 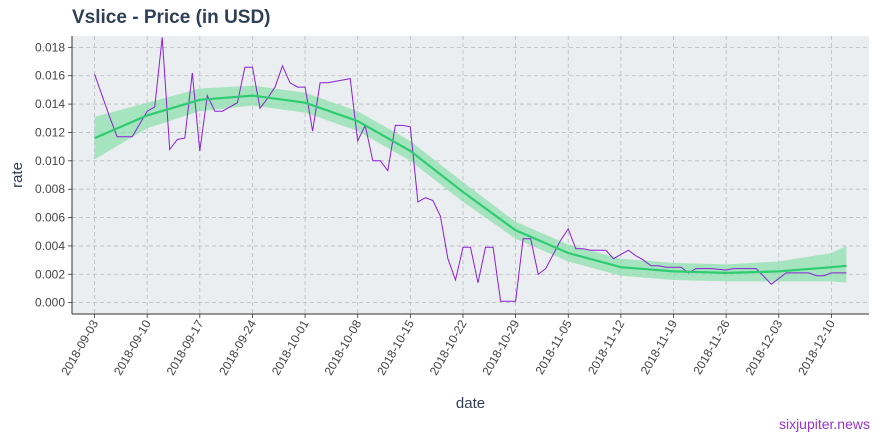 What do you see at coordinates (395, 347) in the screenshot?
I see `x-tick-label: 2018-10-15` at bounding box center [395, 347].